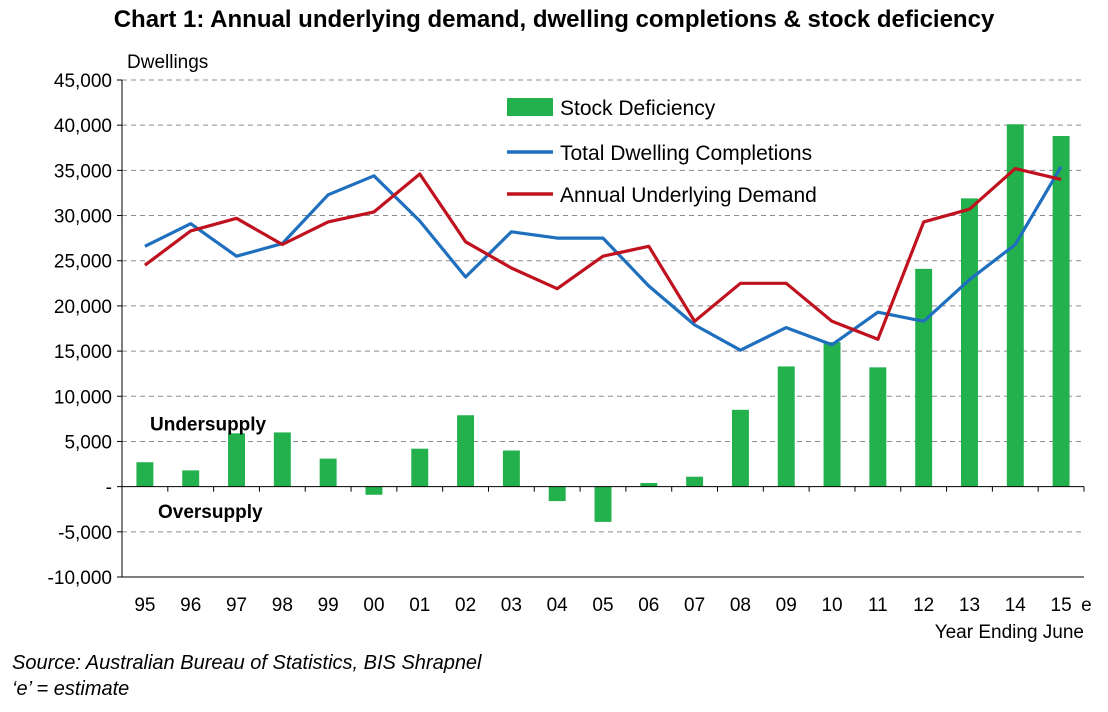 The image size is (1108, 712). What do you see at coordinates (686, 153) in the screenshot?
I see `legend-entry-total-dwelling-completions: Total Dwelling Completions` at bounding box center [686, 153].